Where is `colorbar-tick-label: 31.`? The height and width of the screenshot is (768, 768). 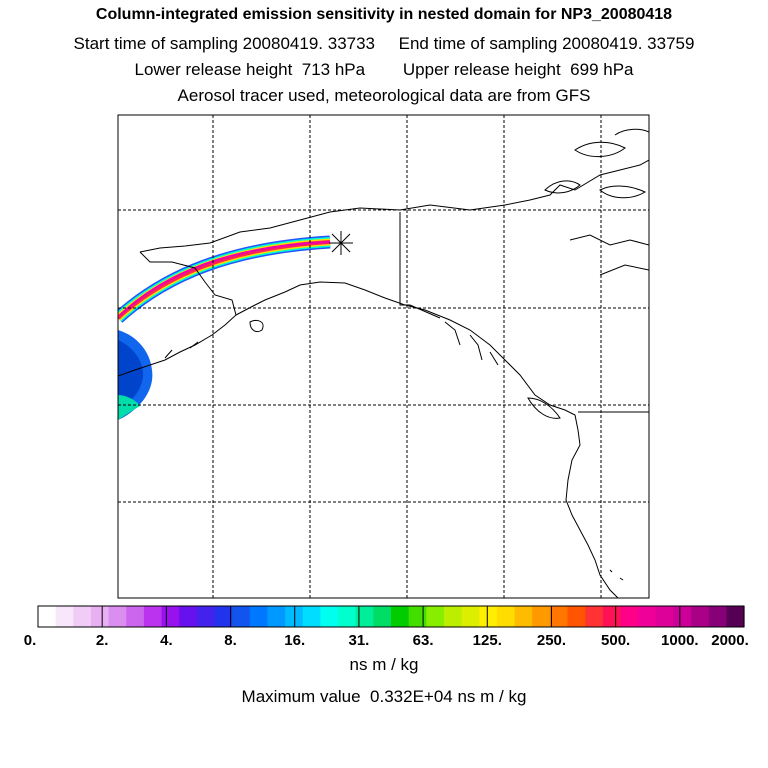
colorbar-tick-label: 31. is located at coordinates (359, 640).